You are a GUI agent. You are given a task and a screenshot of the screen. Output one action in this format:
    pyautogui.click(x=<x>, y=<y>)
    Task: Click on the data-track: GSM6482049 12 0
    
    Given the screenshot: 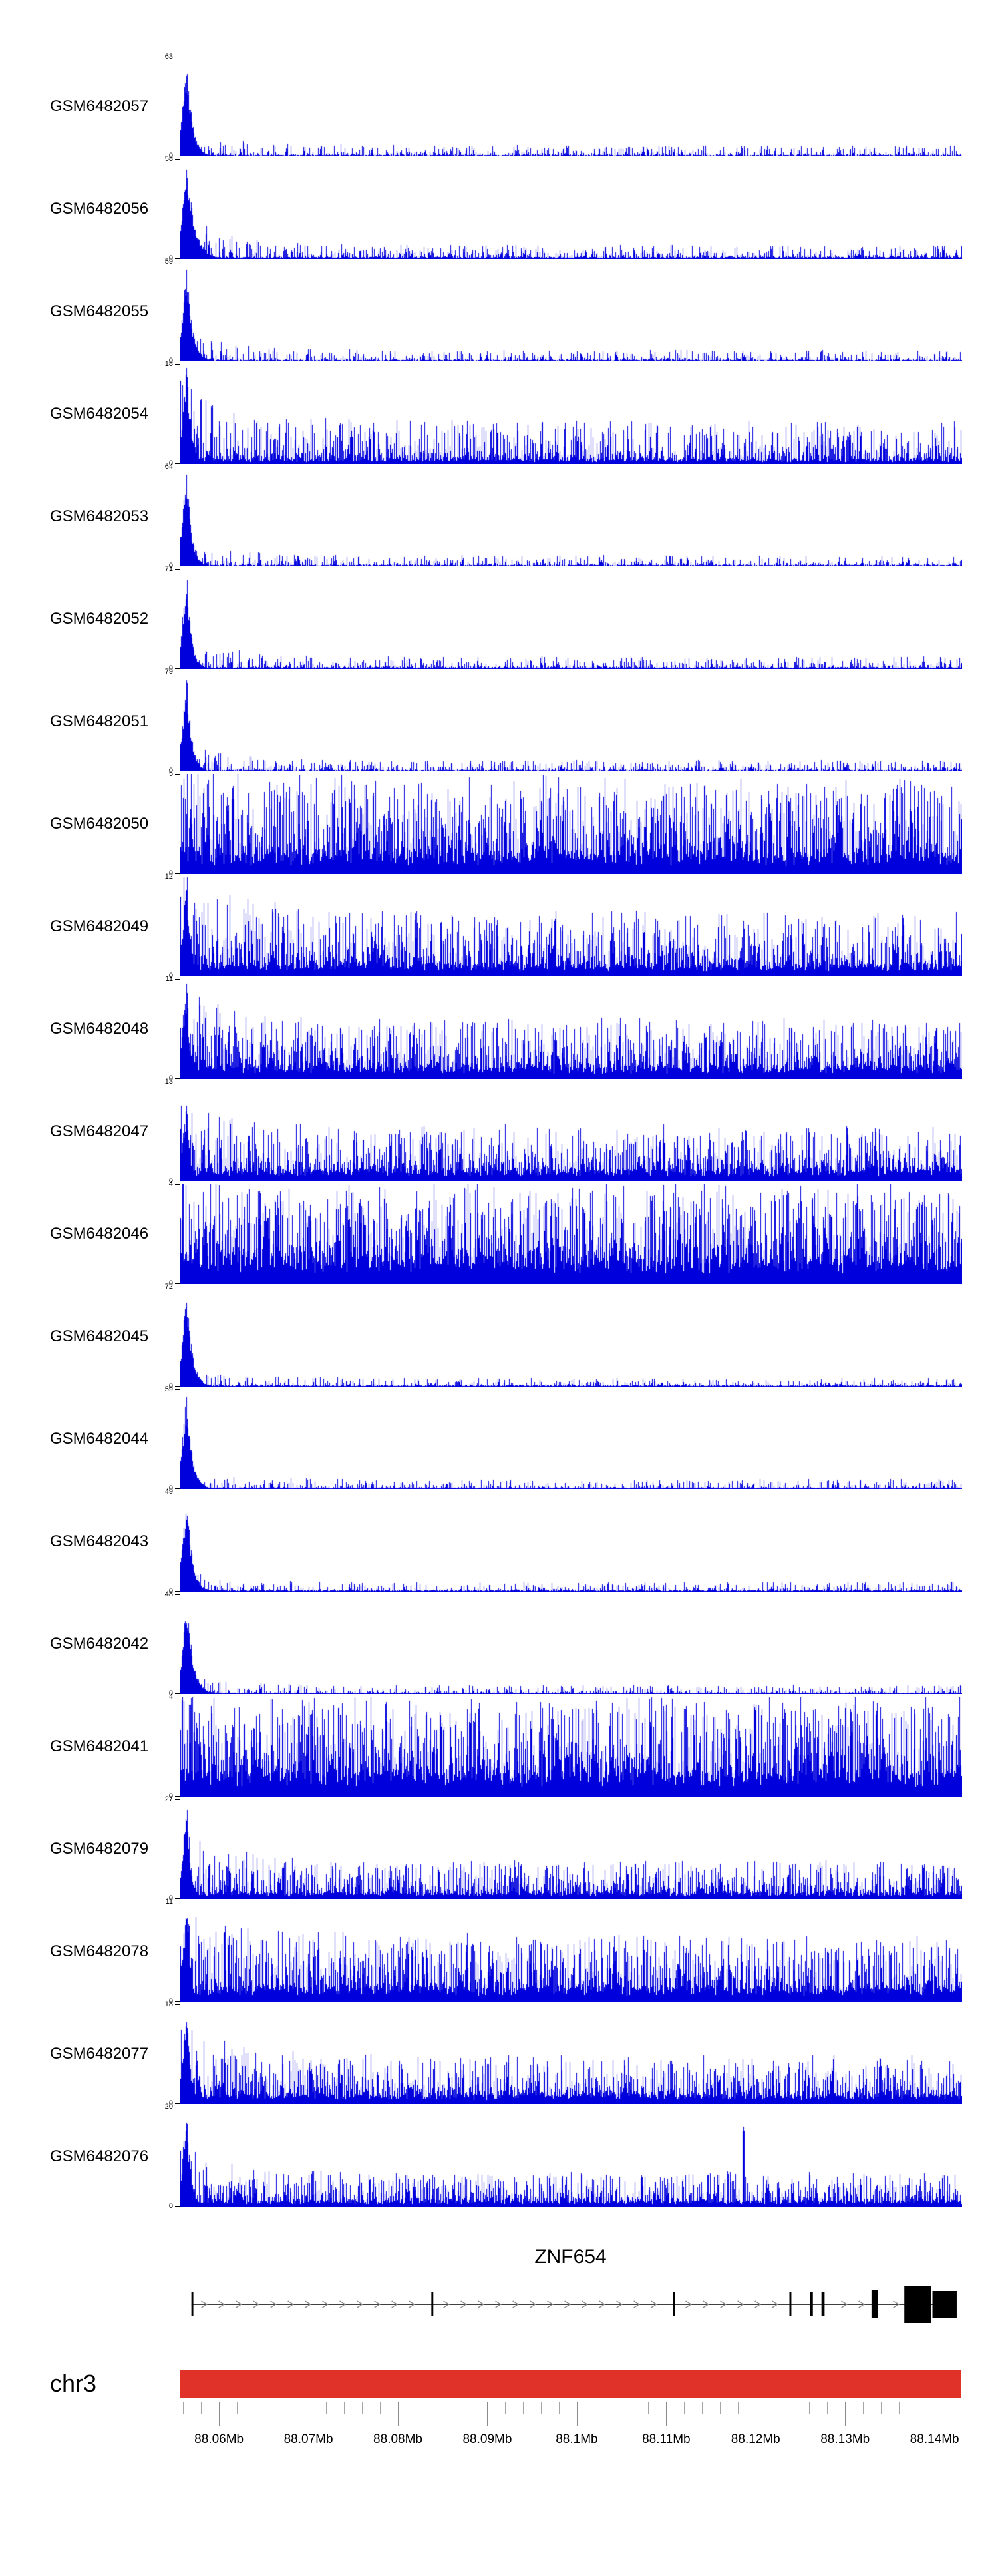 What is the action you would take?
    pyautogui.click(x=499, y=926)
    